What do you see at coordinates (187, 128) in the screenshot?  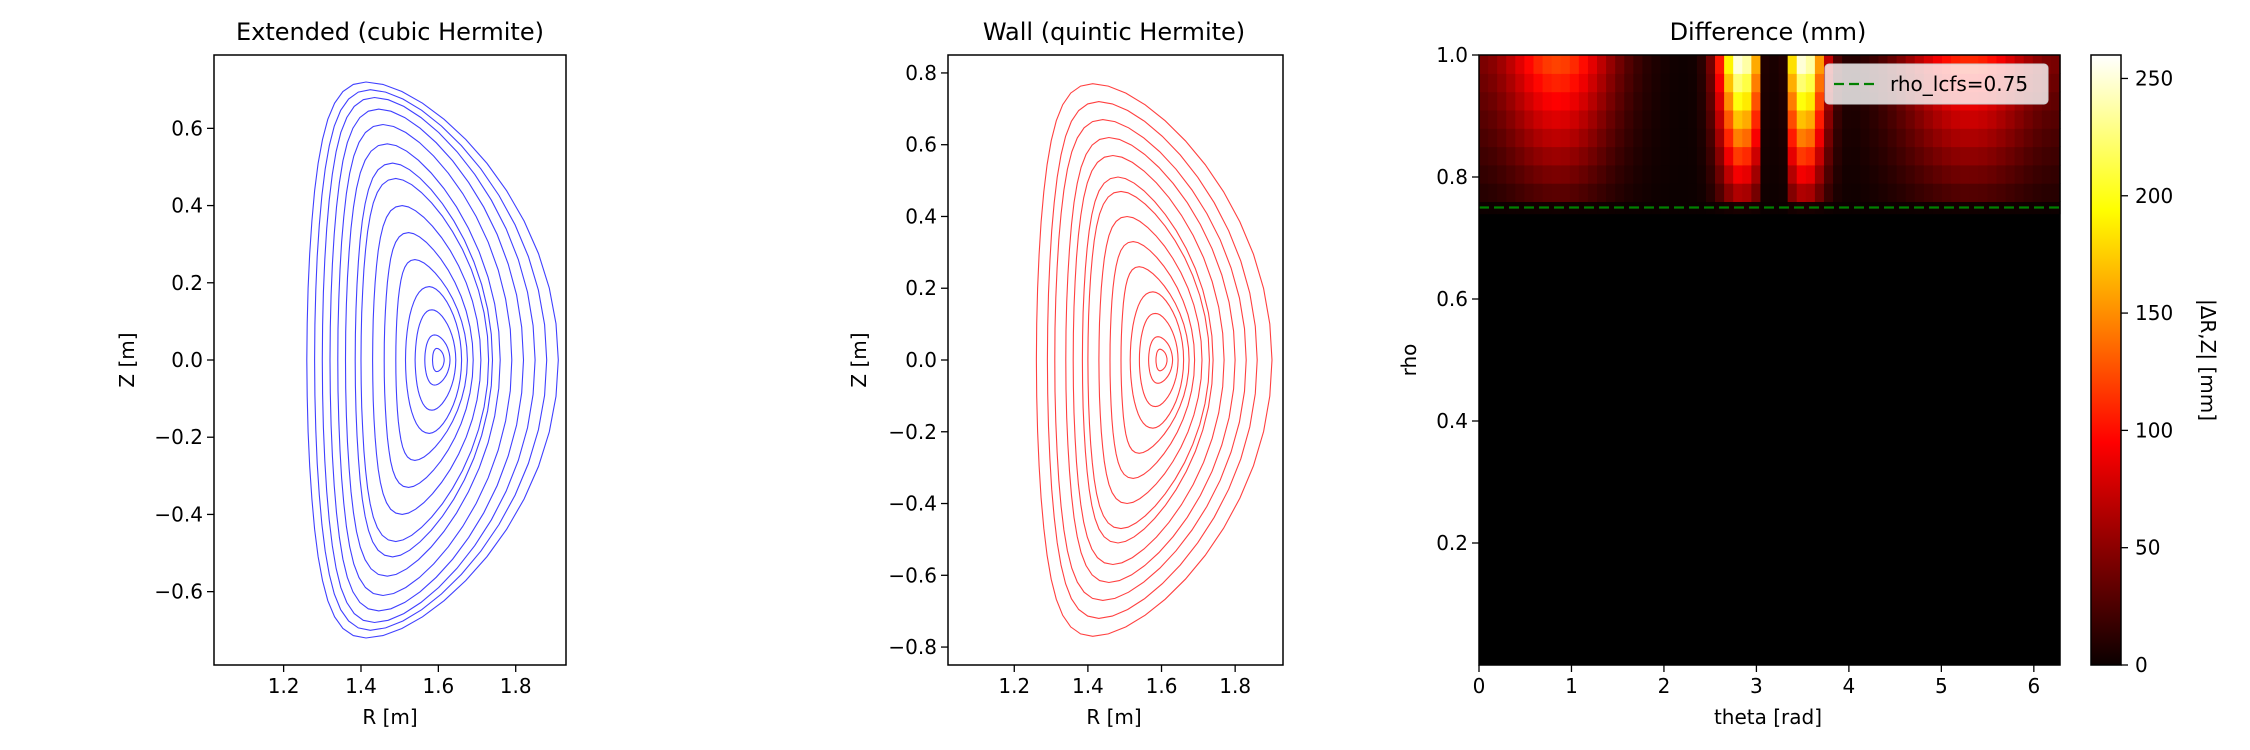 I see `y-tick-label: 0.6` at bounding box center [187, 128].